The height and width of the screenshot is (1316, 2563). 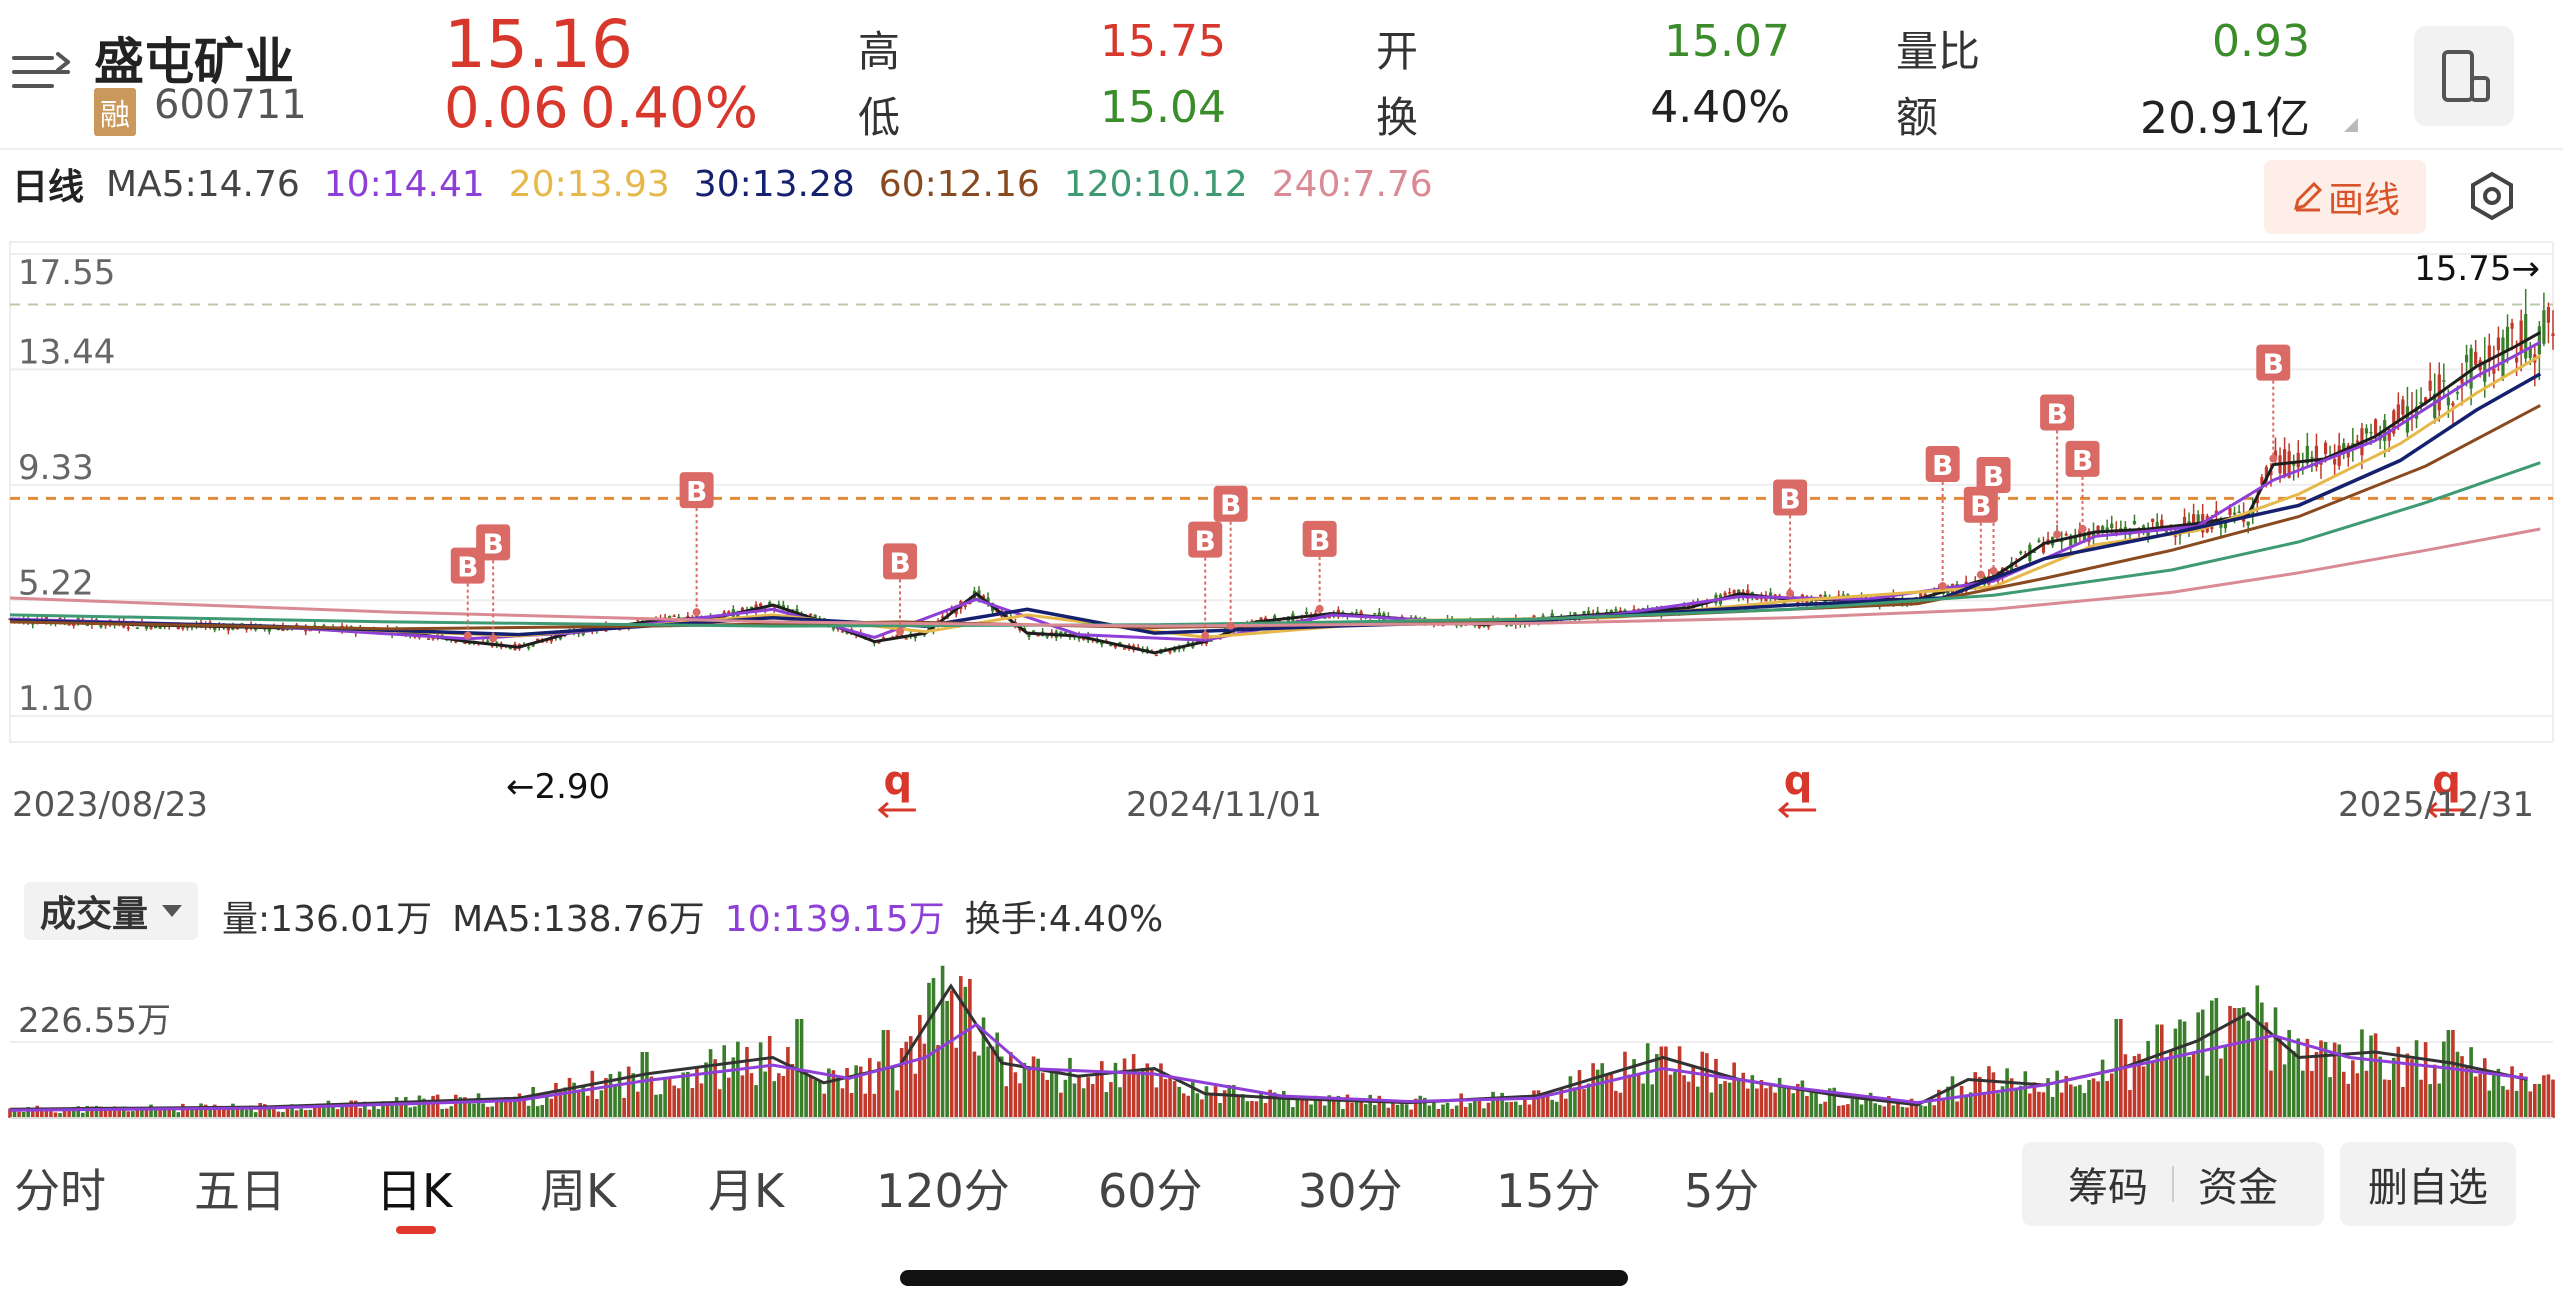 I want to click on price-change: 0.06, so click(x=506, y=108).